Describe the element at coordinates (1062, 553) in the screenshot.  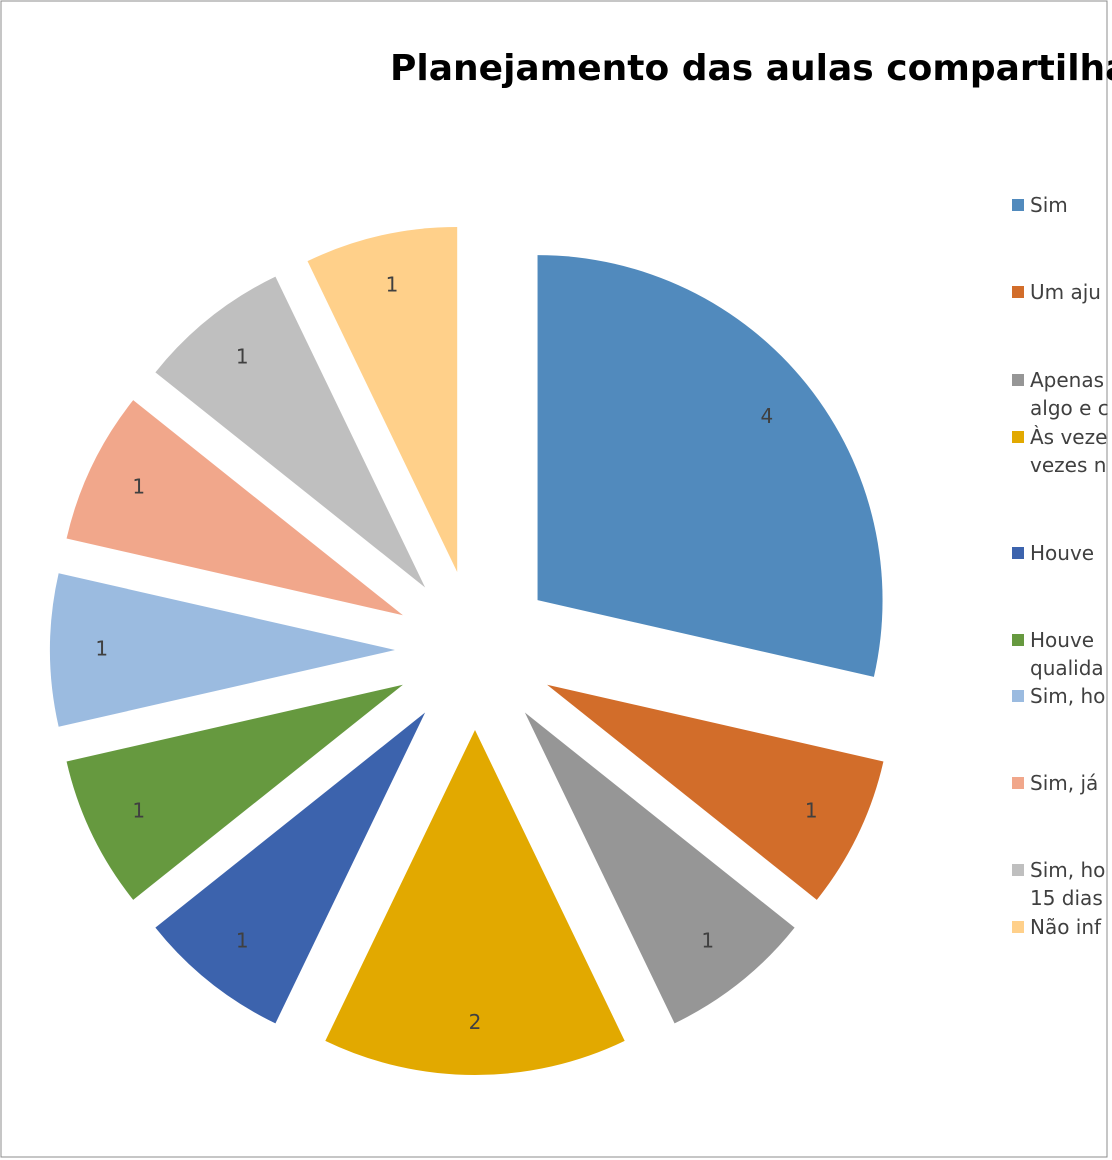
I see `legend-label: Houve` at that location.